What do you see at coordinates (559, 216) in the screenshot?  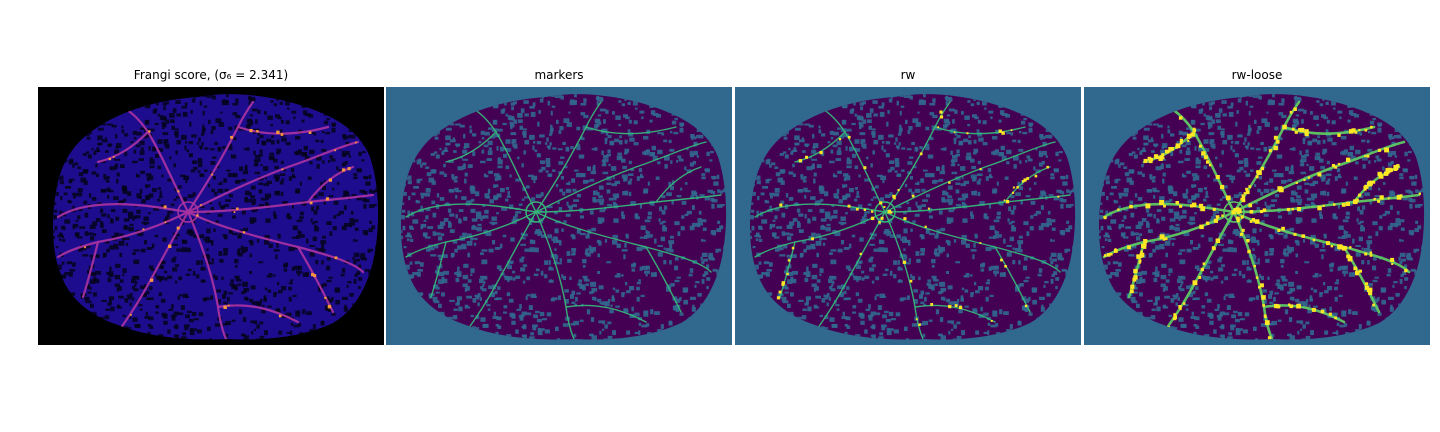 I see `markers-image` at bounding box center [559, 216].